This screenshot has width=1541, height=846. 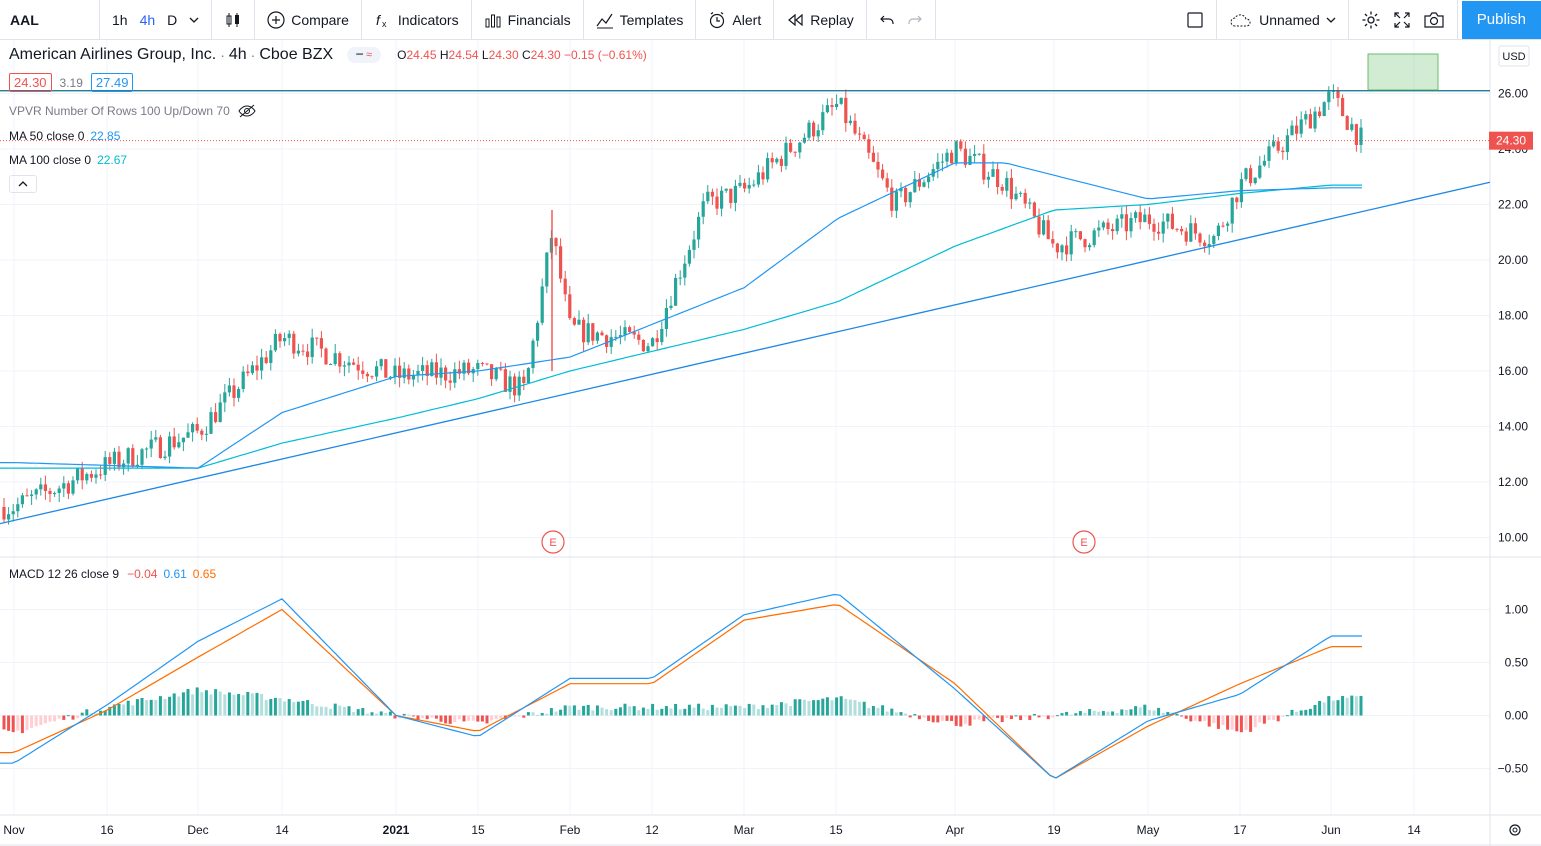 I want to click on templates-button: Templates, so click(x=640, y=20).